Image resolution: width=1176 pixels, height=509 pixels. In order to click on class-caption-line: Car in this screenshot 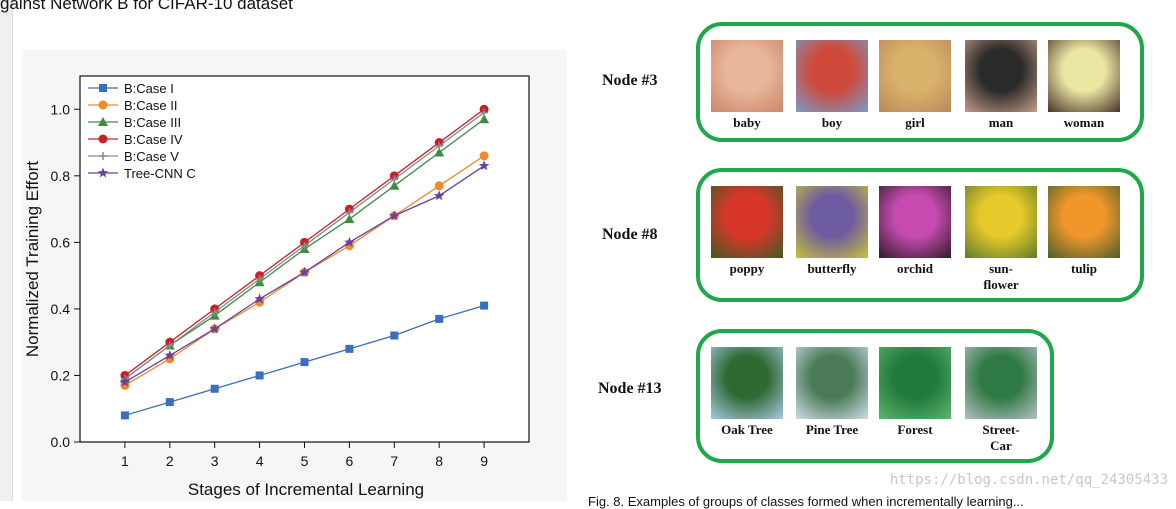, I will do `click(1001, 445)`.